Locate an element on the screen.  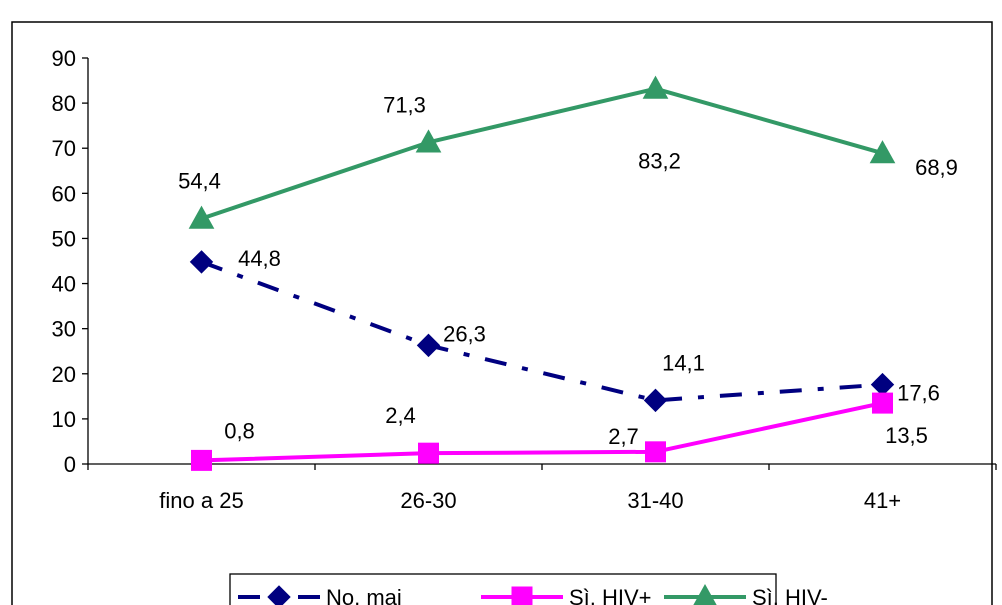
legend-item: Sì, HIV- is located at coordinates (746, 594).